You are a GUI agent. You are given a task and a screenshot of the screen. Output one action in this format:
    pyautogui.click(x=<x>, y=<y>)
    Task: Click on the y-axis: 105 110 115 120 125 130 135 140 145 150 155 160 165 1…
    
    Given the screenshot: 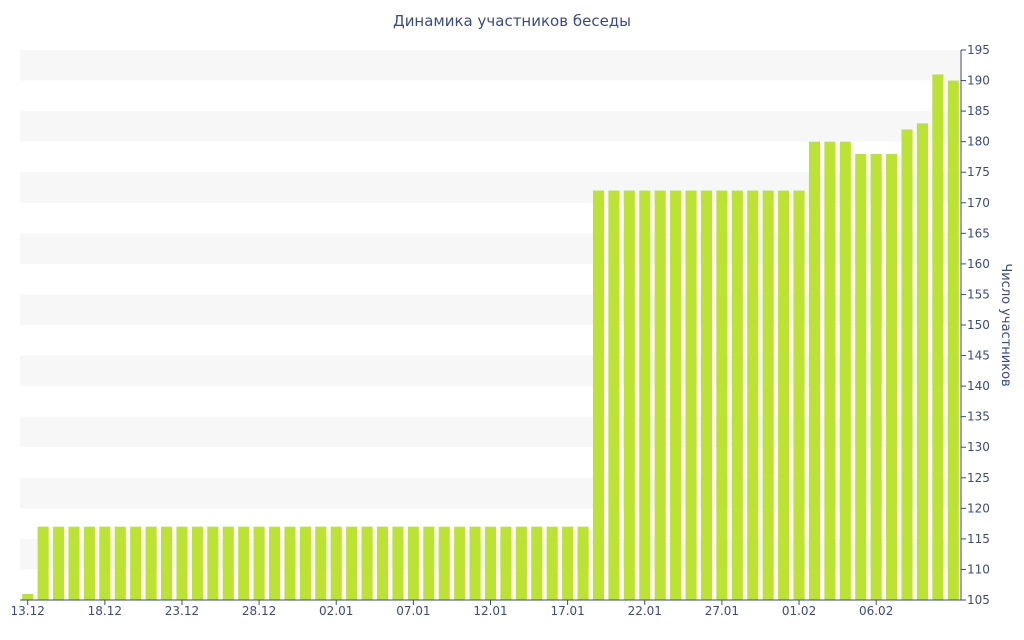 What is the action you would take?
    pyautogui.click(x=975, y=325)
    